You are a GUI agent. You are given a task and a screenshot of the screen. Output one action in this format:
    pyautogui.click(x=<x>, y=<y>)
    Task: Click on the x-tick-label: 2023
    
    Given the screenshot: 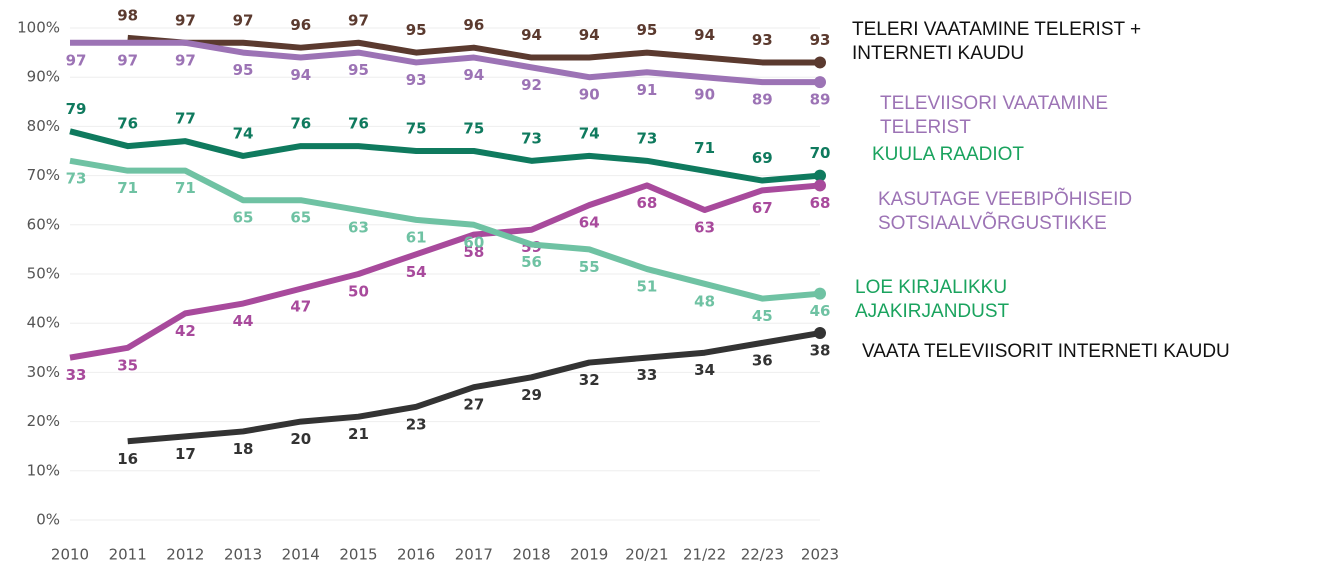 What is the action you would take?
    pyautogui.click(x=820, y=555)
    